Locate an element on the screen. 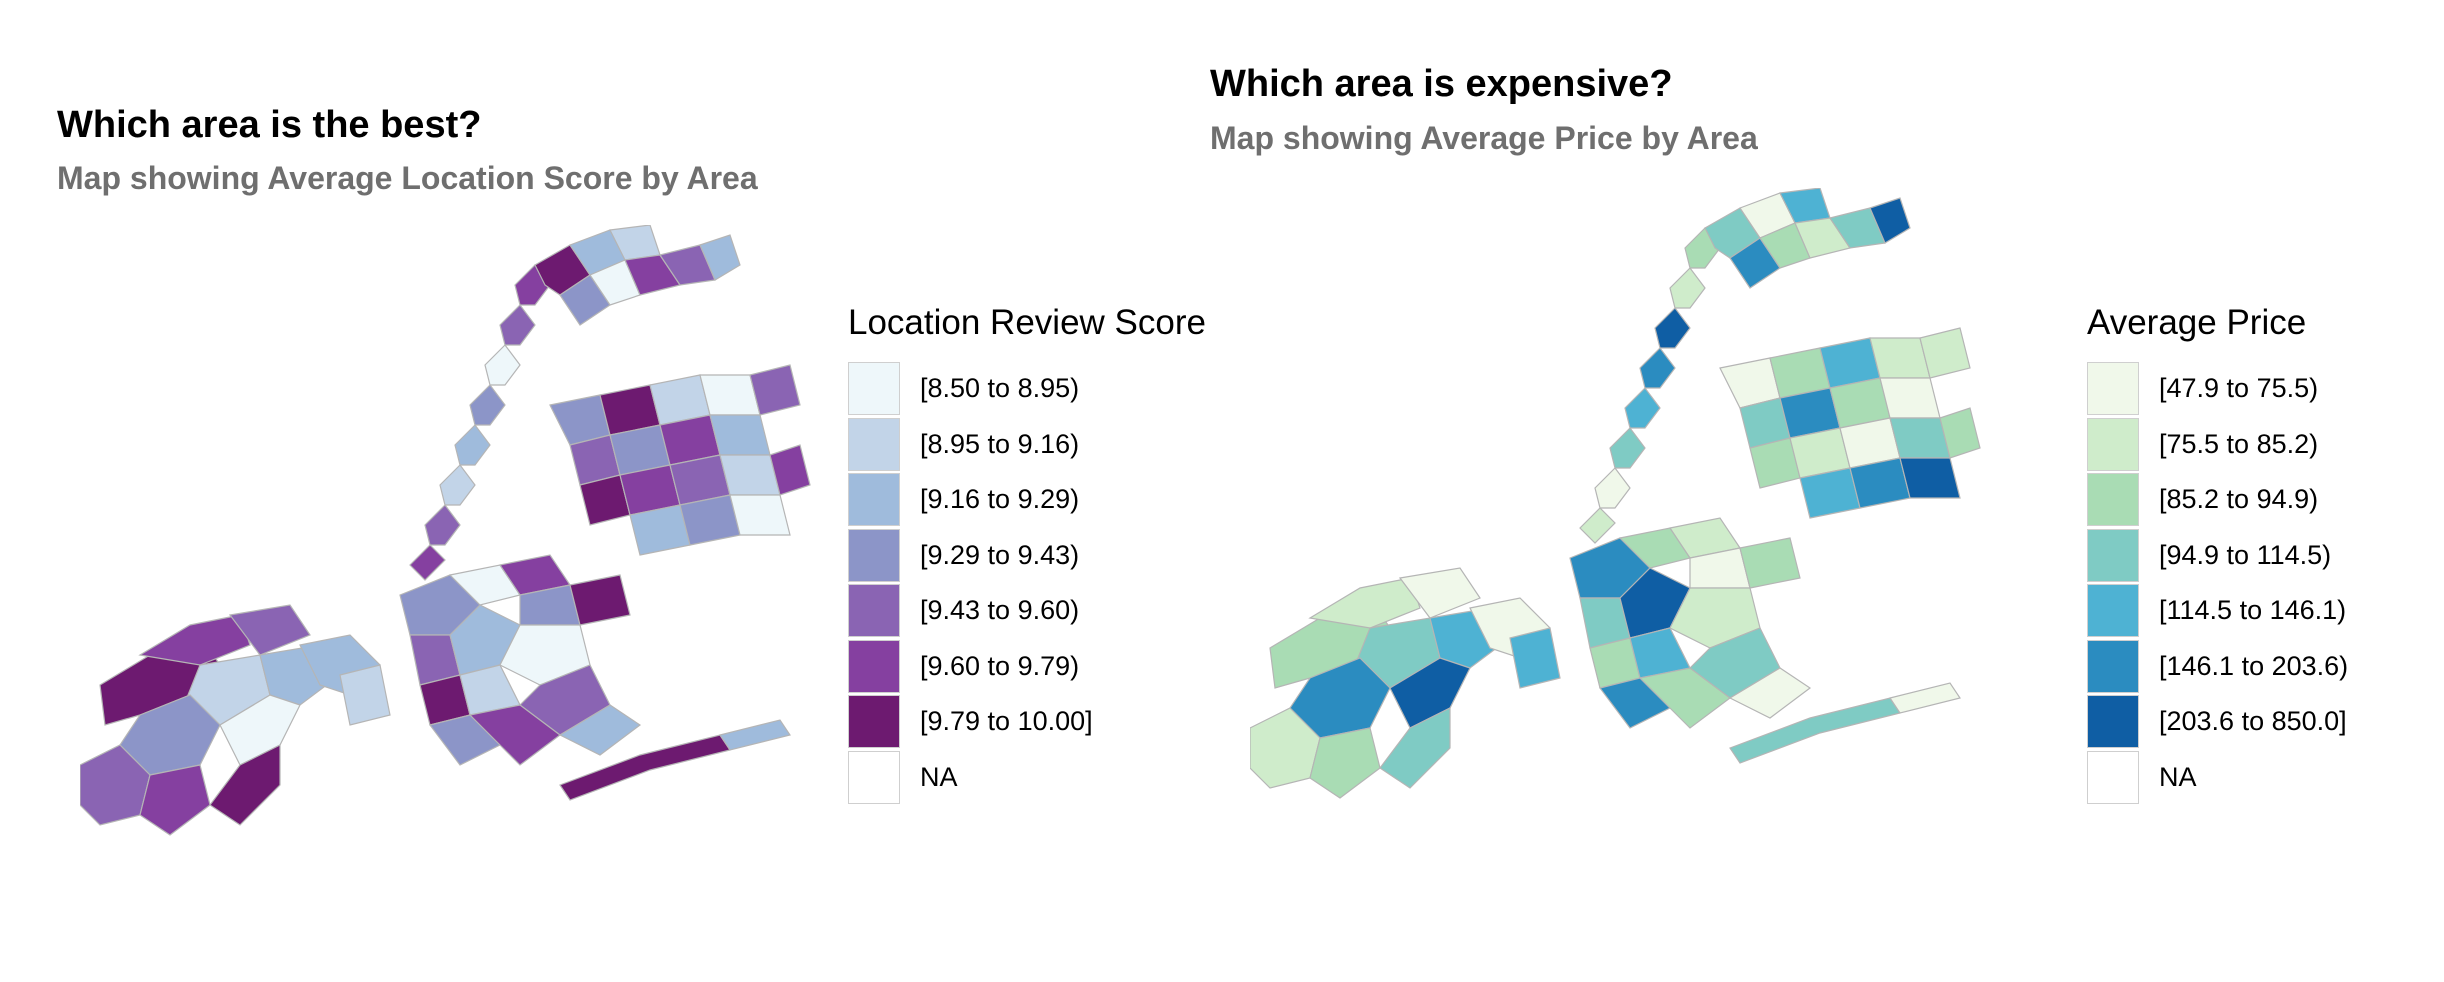  legend-label: [9.79 to 10.00] is located at coordinates (1006, 721).